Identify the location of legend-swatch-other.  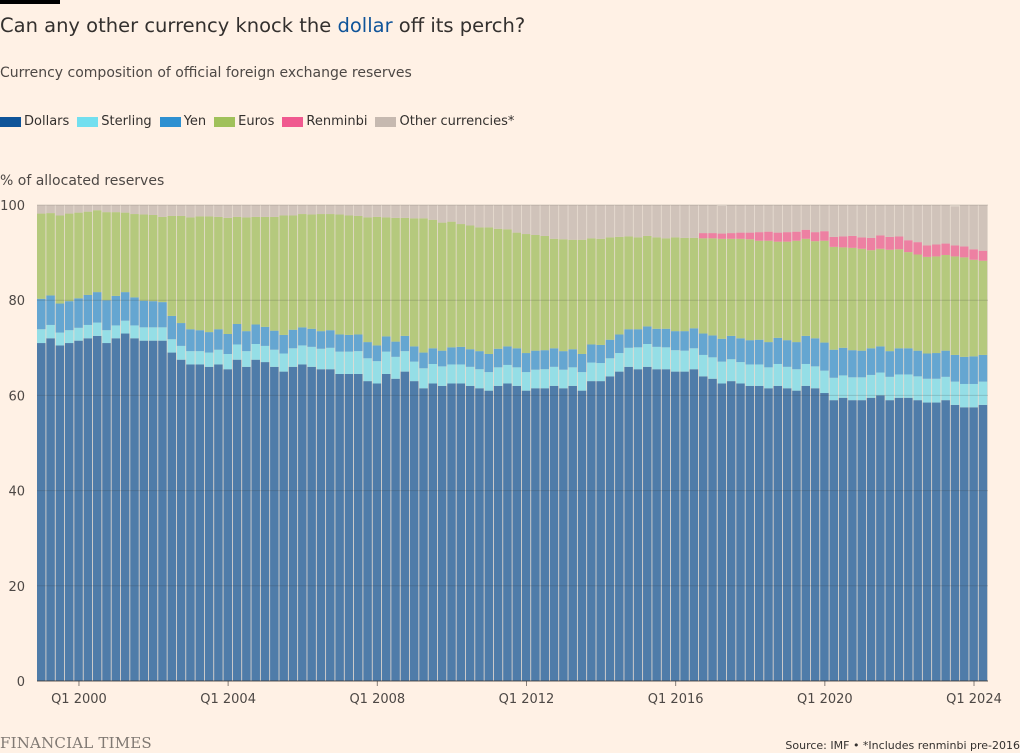
(386, 121).